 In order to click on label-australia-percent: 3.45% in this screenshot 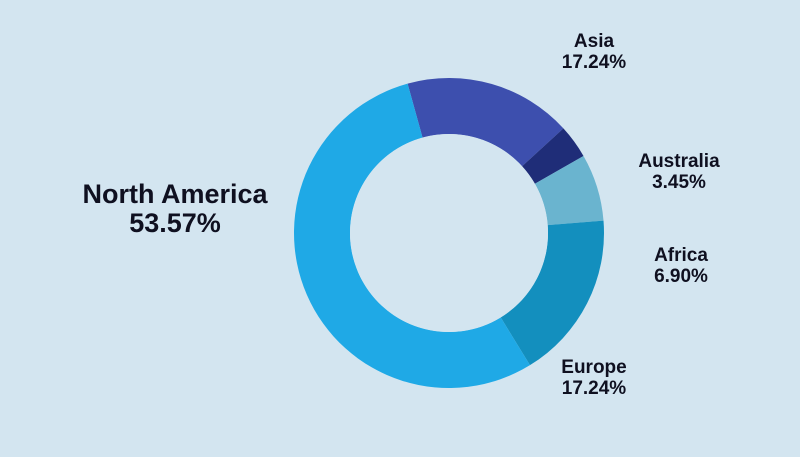, I will do `click(679, 183)`.